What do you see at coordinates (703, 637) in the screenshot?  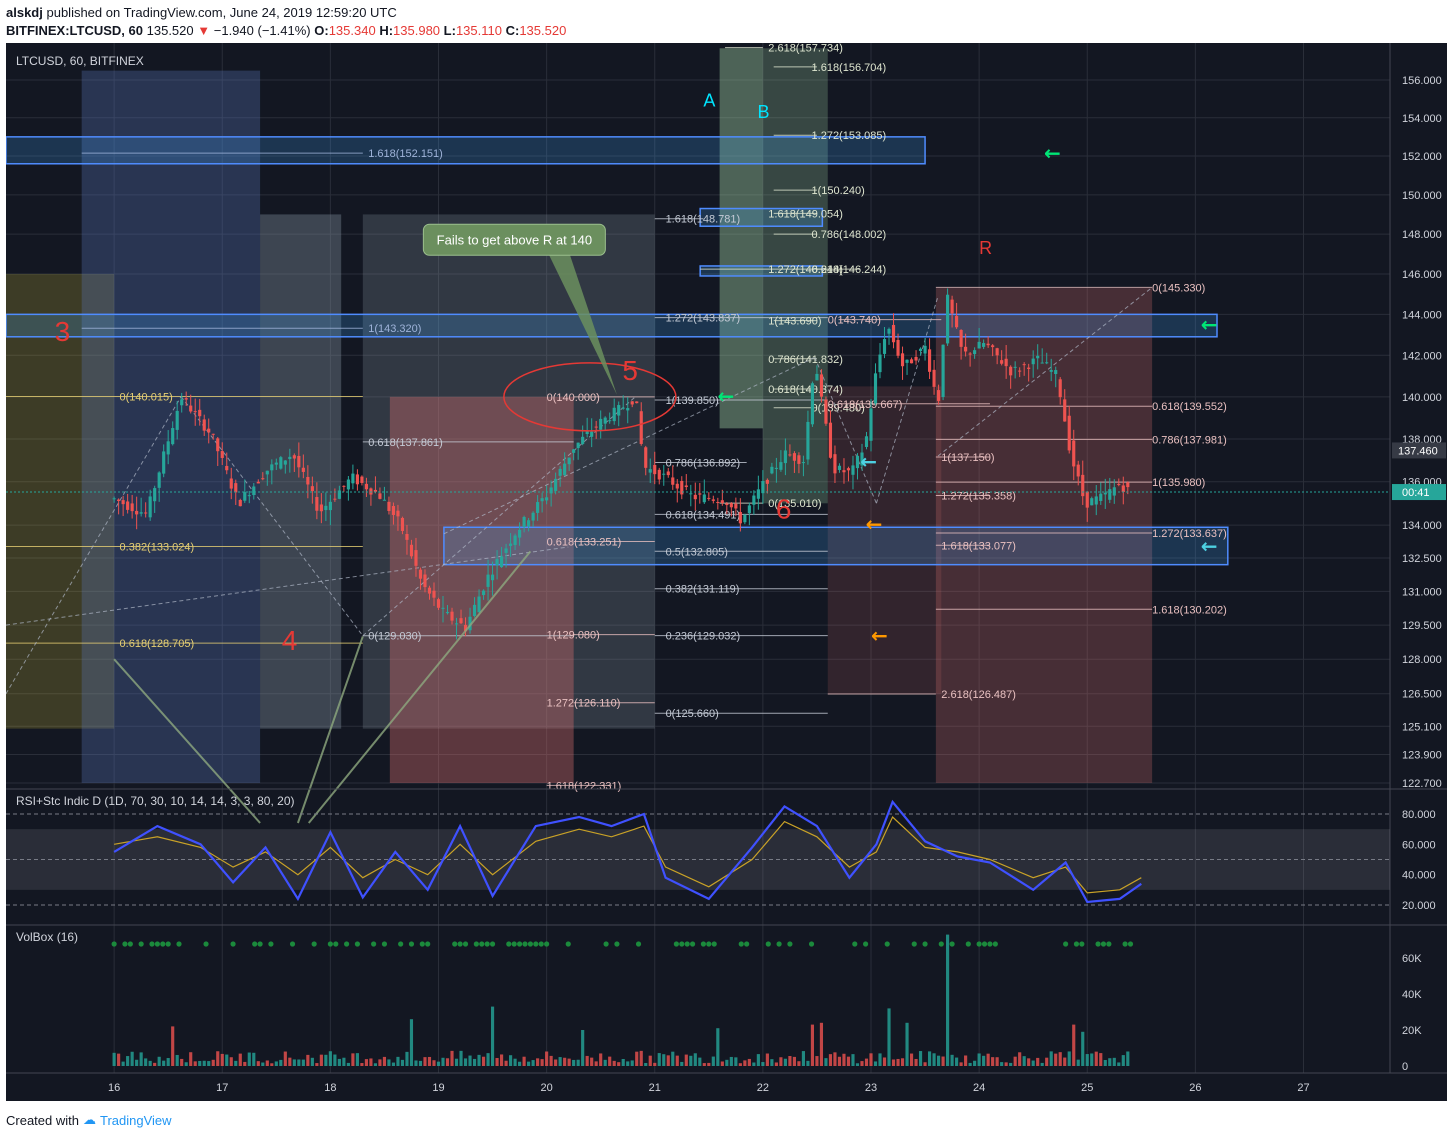 I see `fib-level-label: 0.236(129.032)` at bounding box center [703, 637].